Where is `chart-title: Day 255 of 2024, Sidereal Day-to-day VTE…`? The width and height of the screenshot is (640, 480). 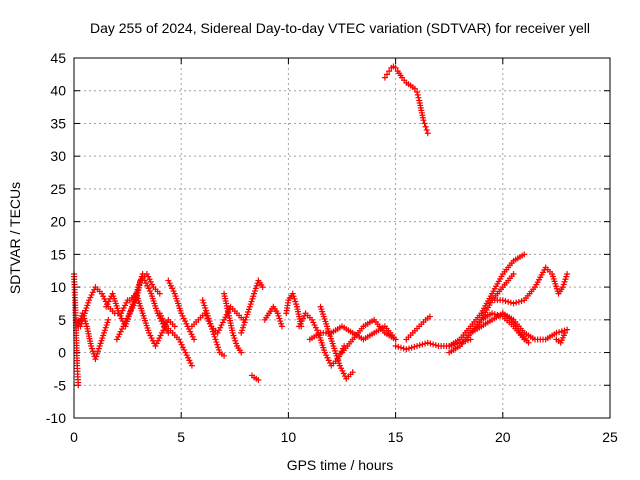 chart-title: Day 255 of 2024, Sidereal Day-to-day VTE… is located at coordinates (340, 28).